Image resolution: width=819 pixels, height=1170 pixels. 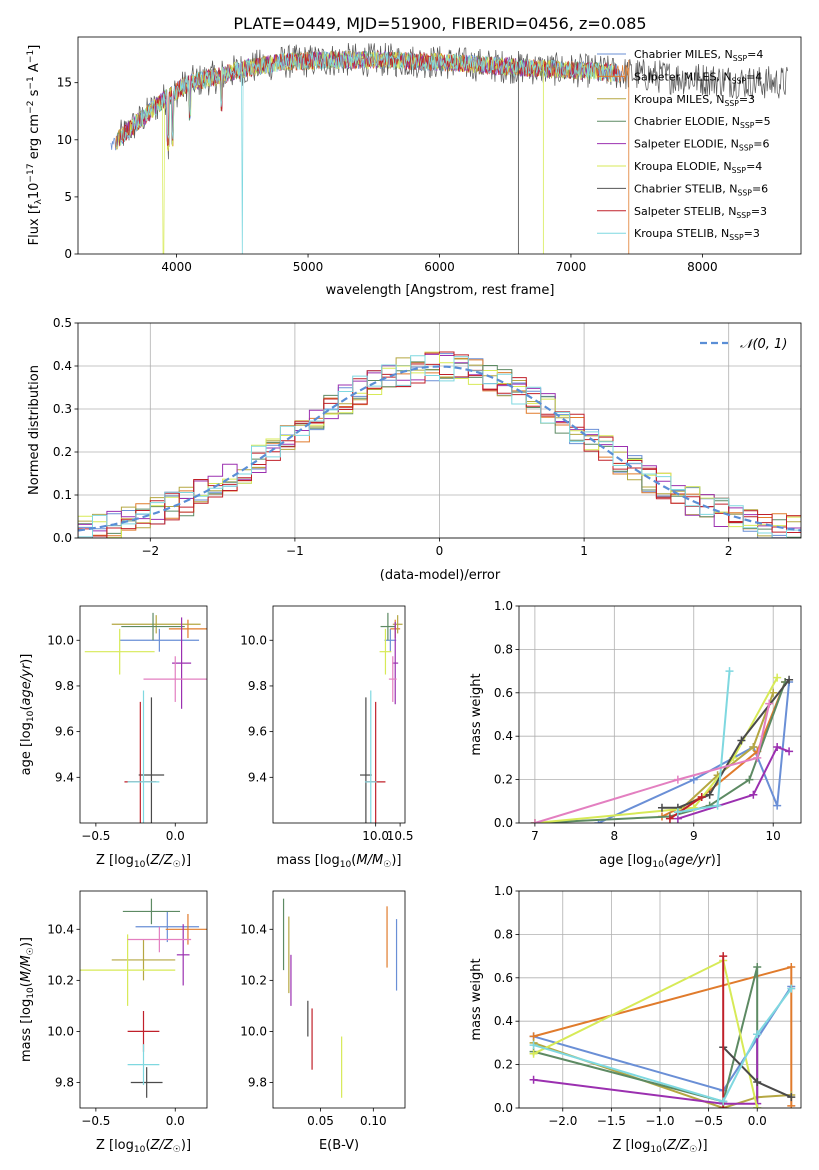 I want to click on y-axis-label: Normed distribution, so click(x=34, y=430).